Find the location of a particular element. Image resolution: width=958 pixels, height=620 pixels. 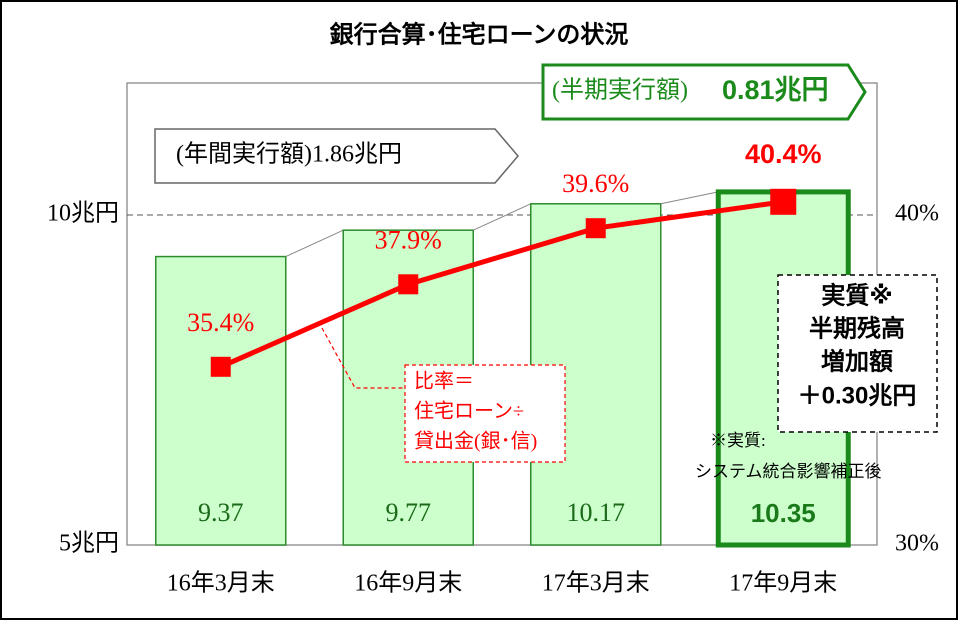

increase-text: 半期残高 is located at coordinates (857, 328).